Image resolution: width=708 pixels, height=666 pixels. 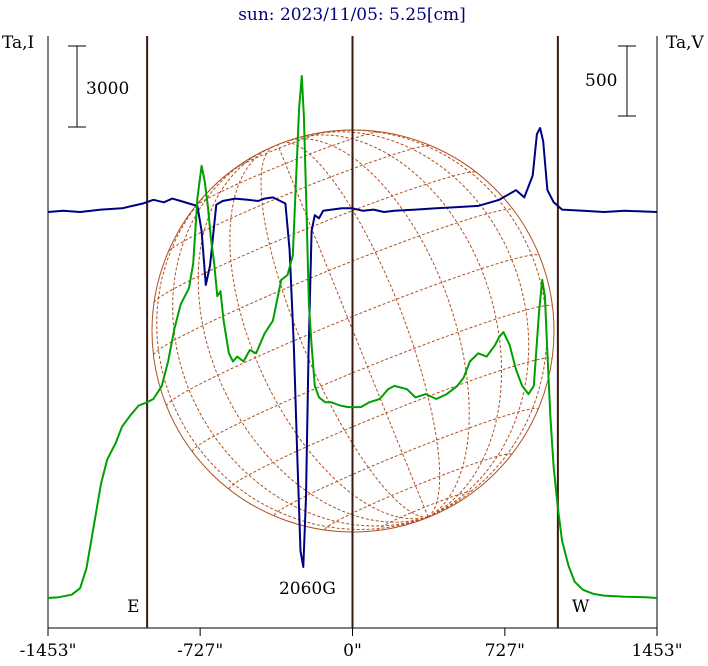 What do you see at coordinates (107, 89) in the screenshot?
I see `scale-label-left: 3000` at bounding box center [107, 89].